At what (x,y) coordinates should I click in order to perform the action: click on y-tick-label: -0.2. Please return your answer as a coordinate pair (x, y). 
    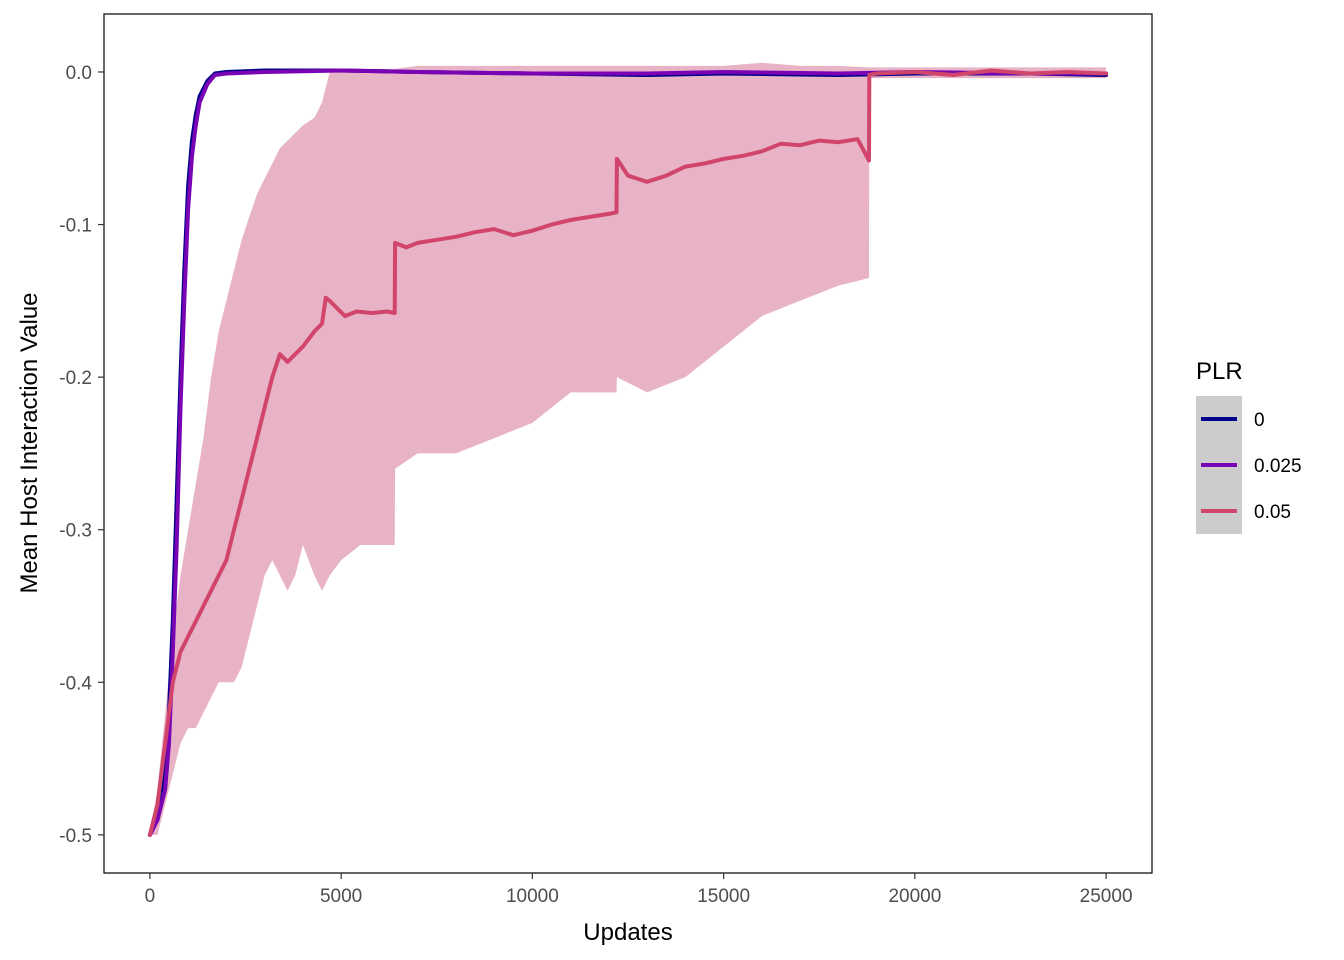
    Looking at the image, I should click on (75, 378).